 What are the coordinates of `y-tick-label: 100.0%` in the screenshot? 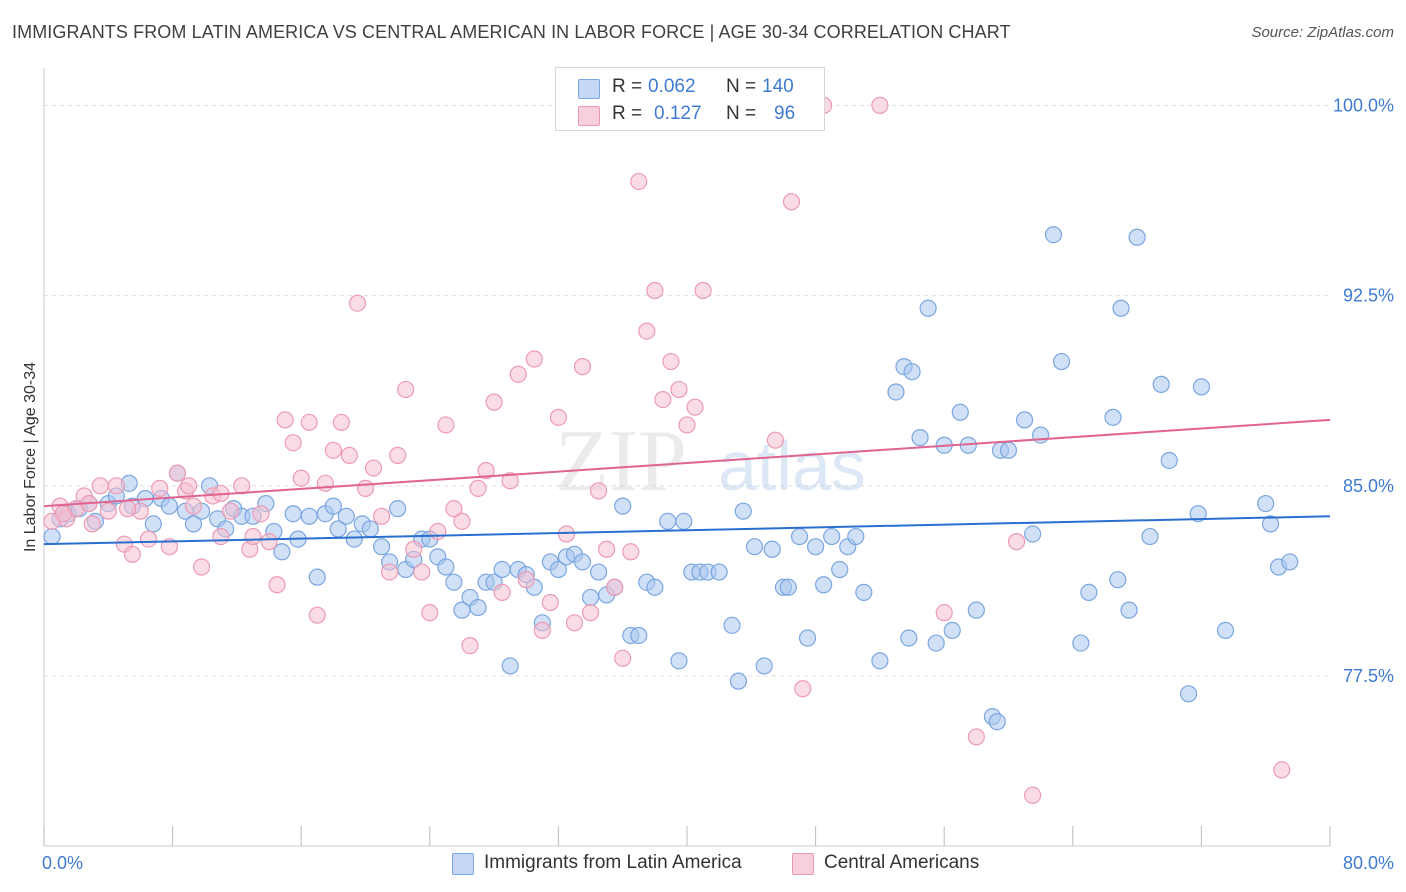 It's located at (1363, 105).